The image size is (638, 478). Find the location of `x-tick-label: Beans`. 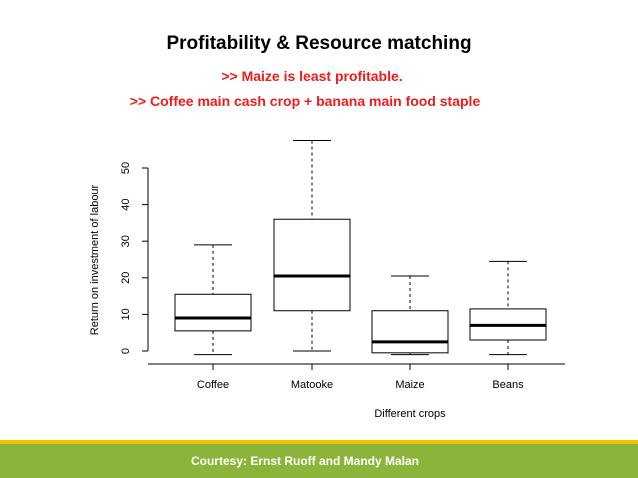

x-tick-label: Beans is located at coordinates (508, 385).